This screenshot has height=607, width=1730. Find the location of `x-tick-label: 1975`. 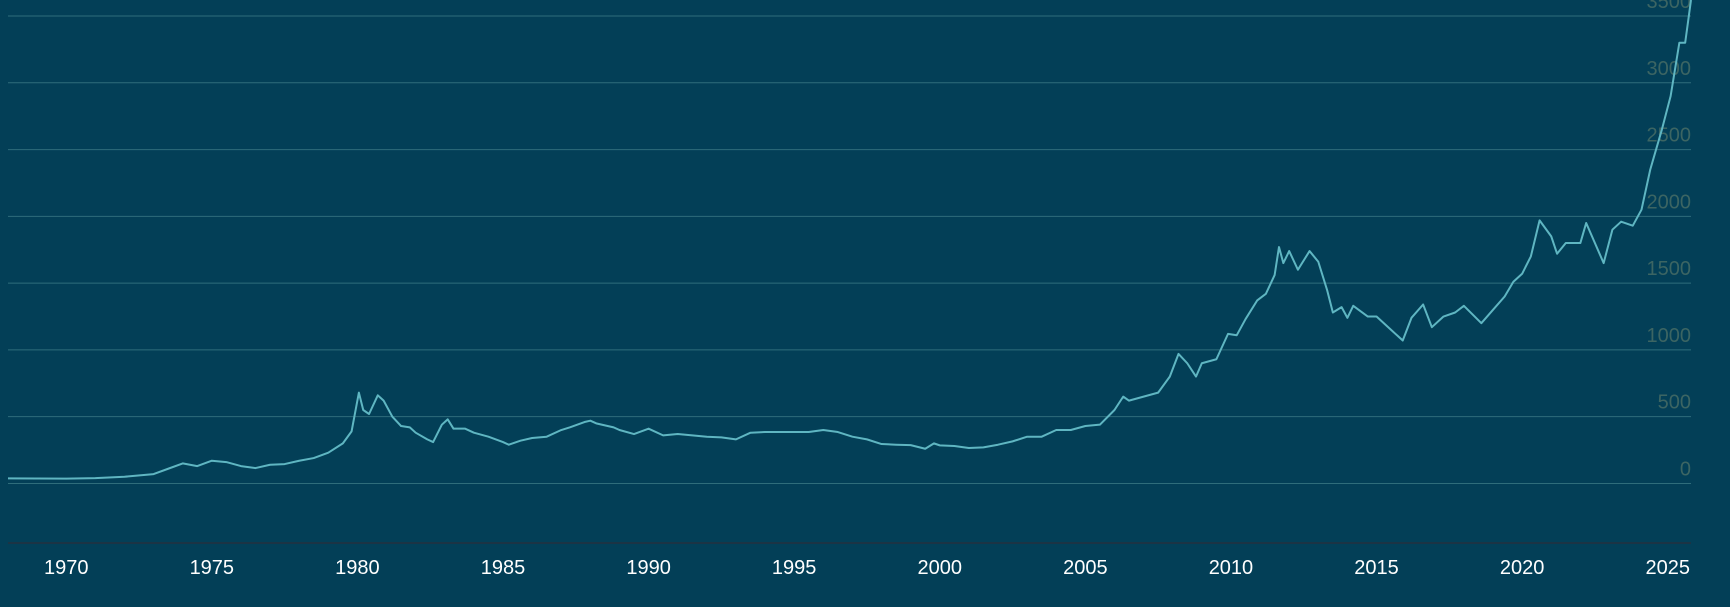

x-tick-label: 1975 is located at coordinates (212, 568).